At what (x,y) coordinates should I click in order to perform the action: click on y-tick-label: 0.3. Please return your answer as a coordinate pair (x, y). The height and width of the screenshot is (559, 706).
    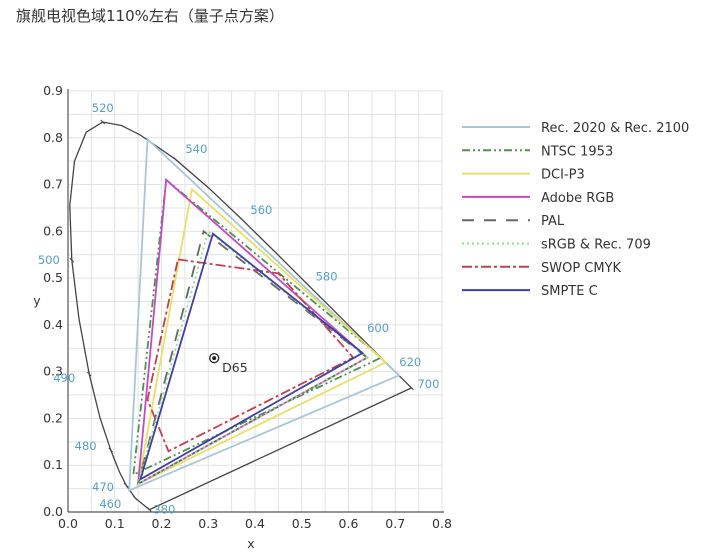
    Looking at the image, I should click on (53, 371).